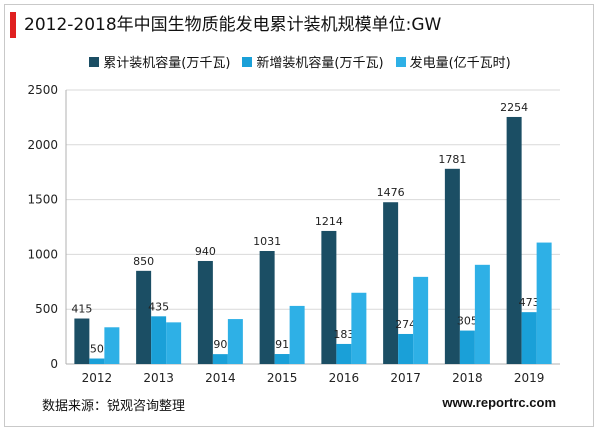 This screenshot has height=433, width=600. What do you see at coordinates (42, 145) in the screenshot?
I see `y-tick-label: 2000` at bounding box center [42, 145].